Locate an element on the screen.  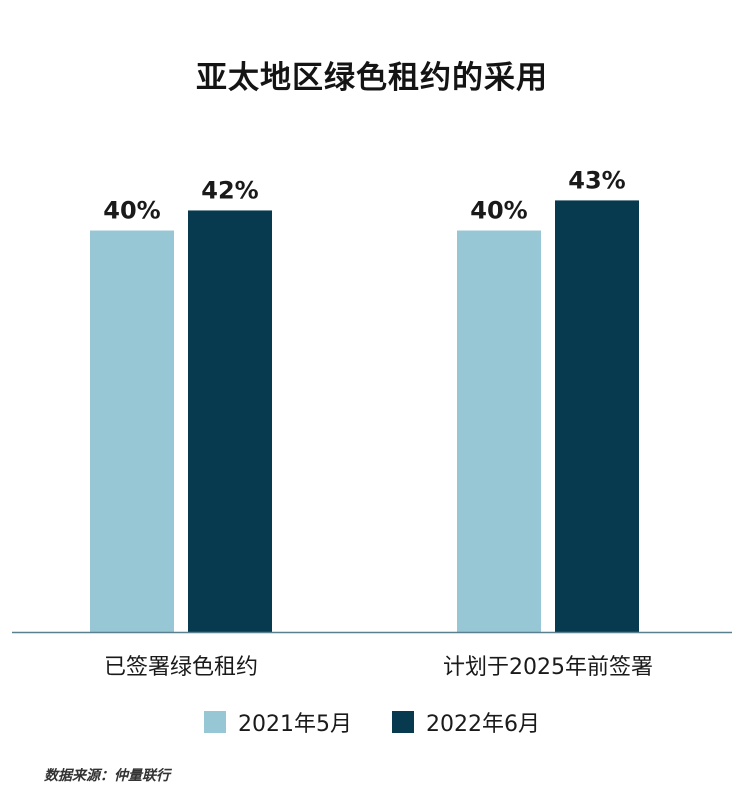
legend-label-2022: 2022年6月 is located at coordinates (483, 724).